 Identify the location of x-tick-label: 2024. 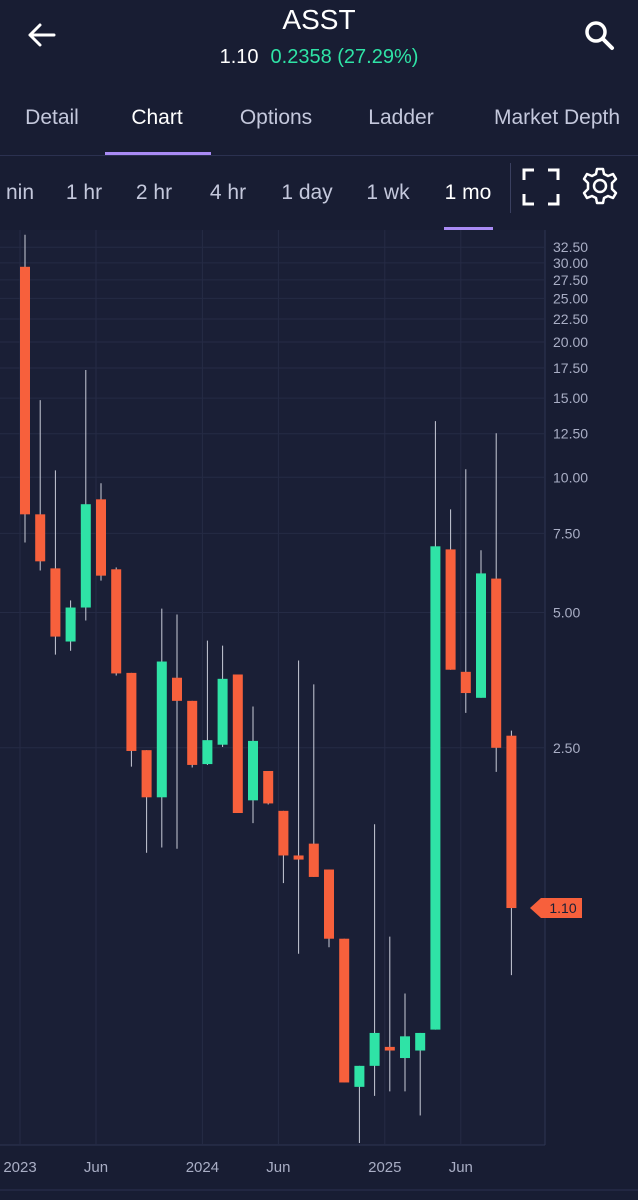
(202, 1167).